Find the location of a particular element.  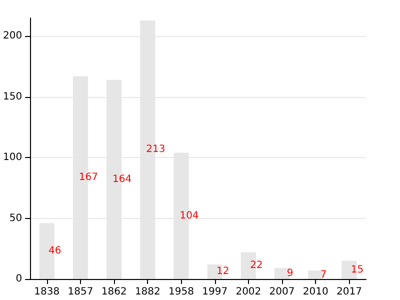

x-tick-label: 1997 is located at coordinates (215, 292).